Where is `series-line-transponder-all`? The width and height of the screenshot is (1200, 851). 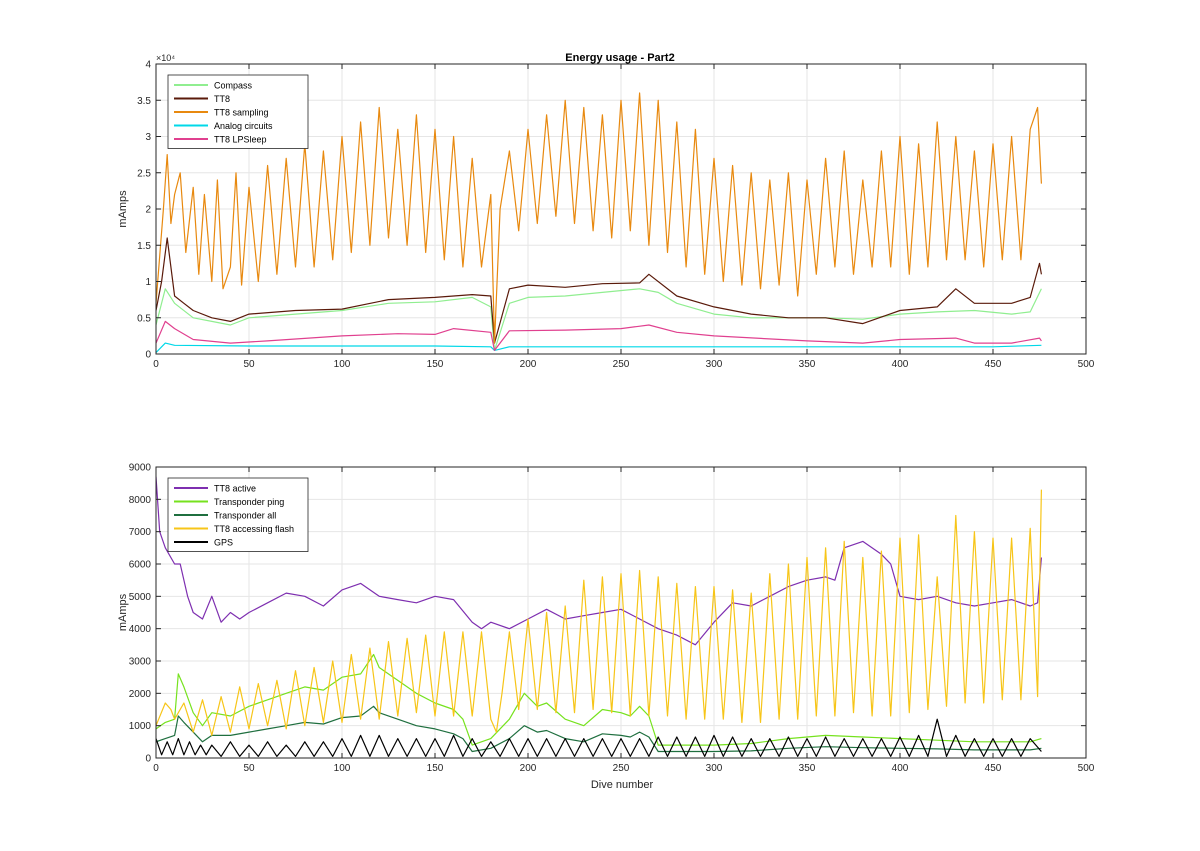
series-line-transponder-all is located at coordinates (599, 729).